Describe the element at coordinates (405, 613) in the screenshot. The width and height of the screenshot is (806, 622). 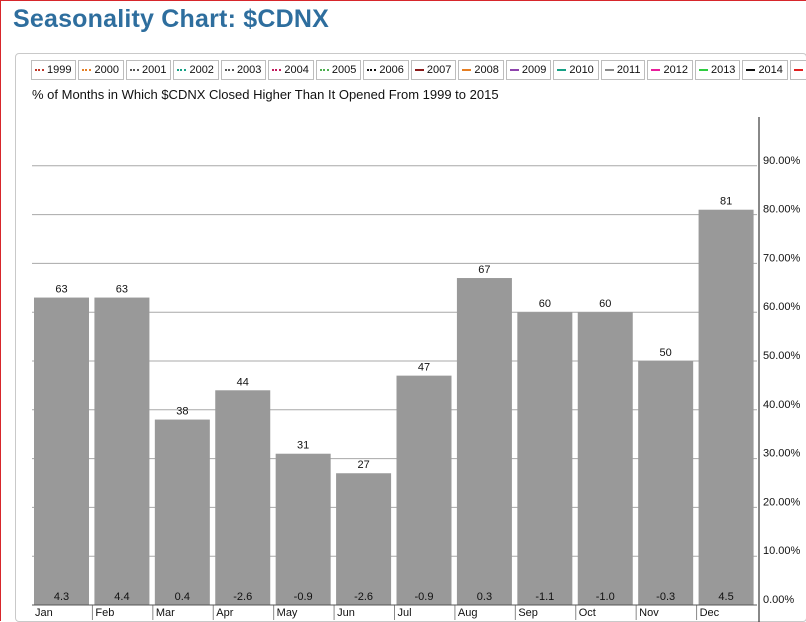
I see `x-tick-label: Jul` at that location.